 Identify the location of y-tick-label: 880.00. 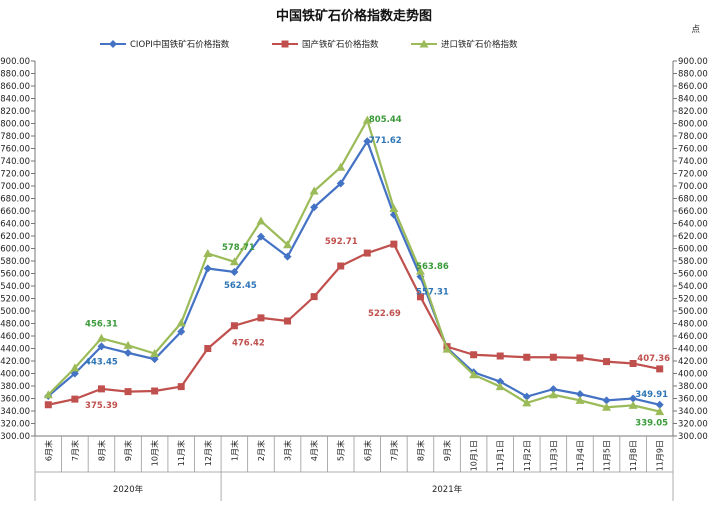
(15, 75).